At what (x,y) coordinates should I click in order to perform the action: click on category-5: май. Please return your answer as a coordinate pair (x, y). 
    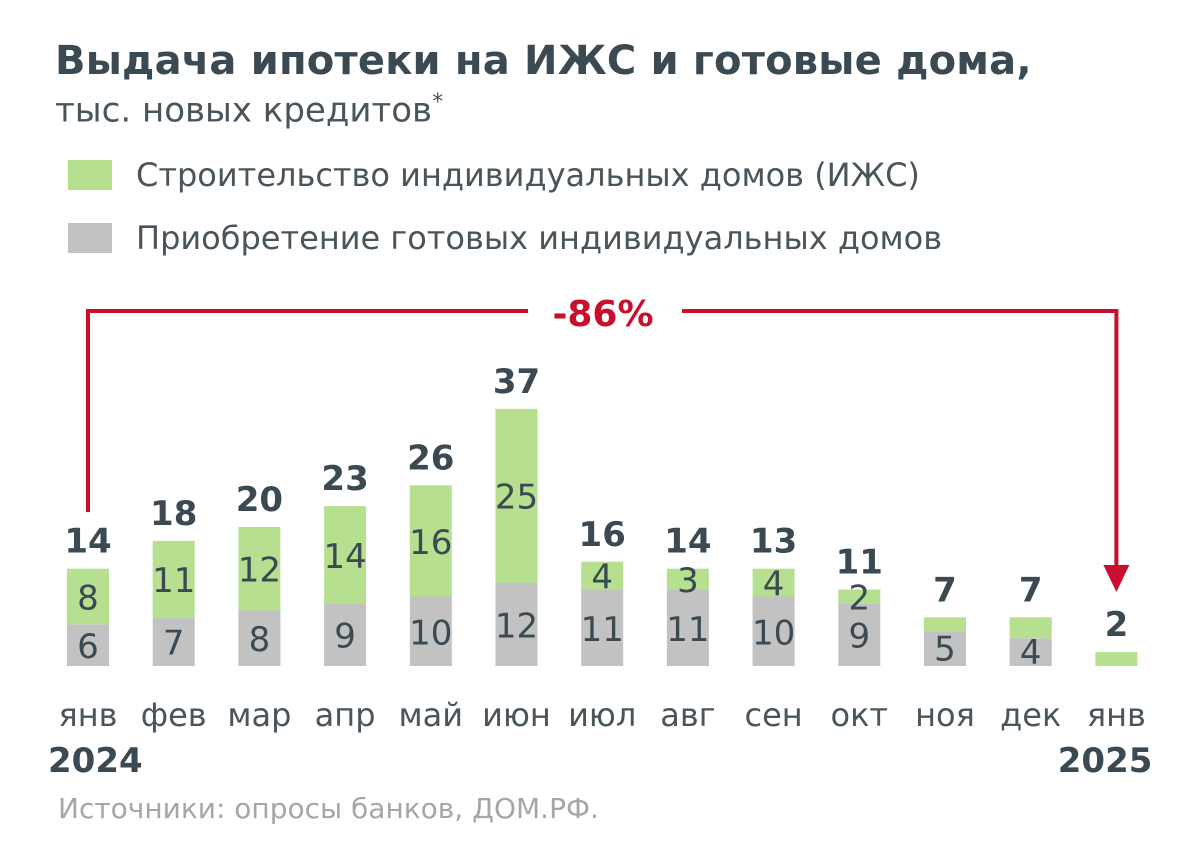
    Looking at the image, I should click on (431, 715).